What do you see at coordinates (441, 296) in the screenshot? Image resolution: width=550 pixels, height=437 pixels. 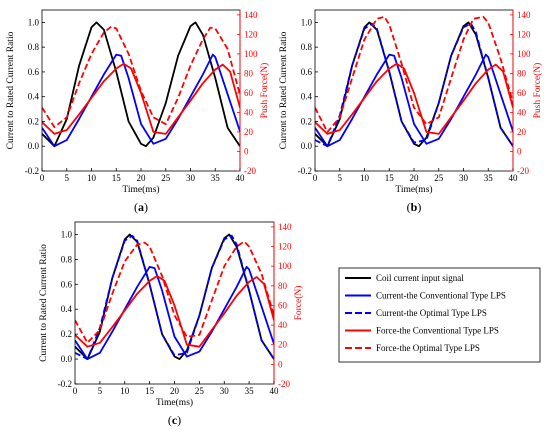 I see `legend-label: Current-the Conventional Type LPS` at bounding box center [441, 296].